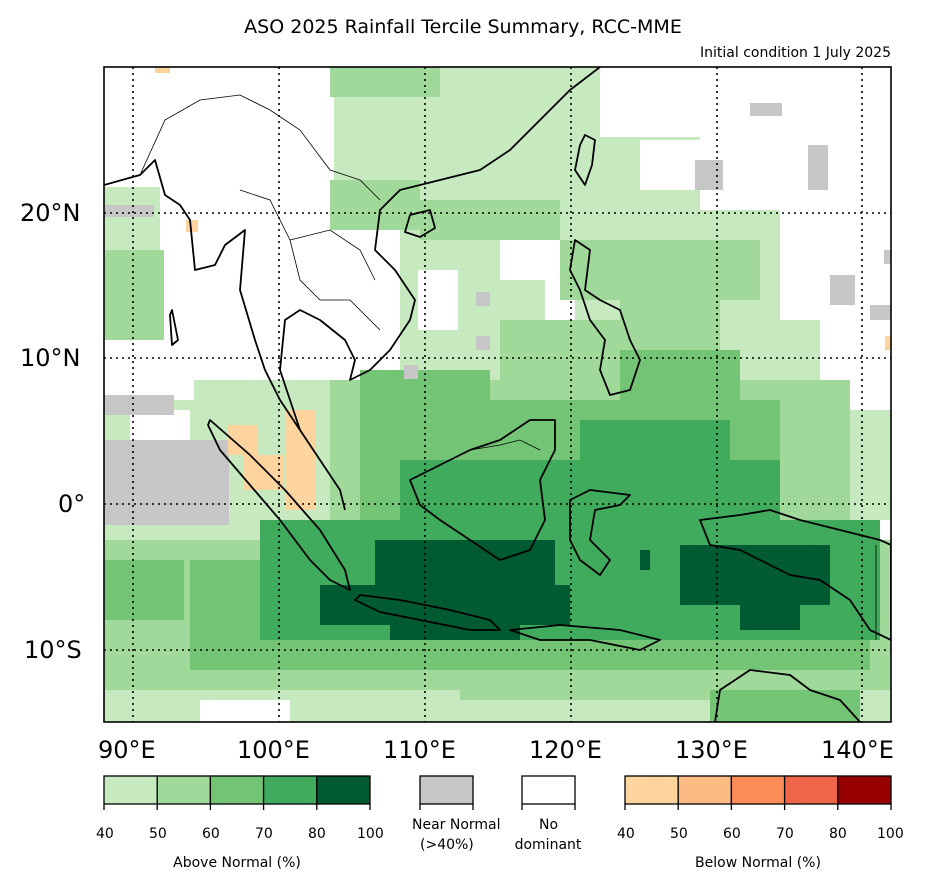  Describe the element at coordinates (548, 845) in the screenshot. I see `no-dominant-label-line2: dominant` at that location.